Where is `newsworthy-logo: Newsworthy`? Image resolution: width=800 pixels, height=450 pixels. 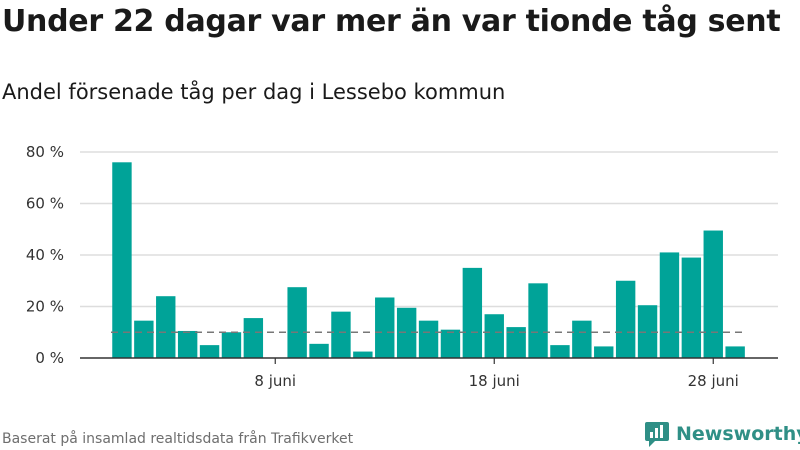
newsworthy-logo: Newsworthy is located at coordinates (722, 434).